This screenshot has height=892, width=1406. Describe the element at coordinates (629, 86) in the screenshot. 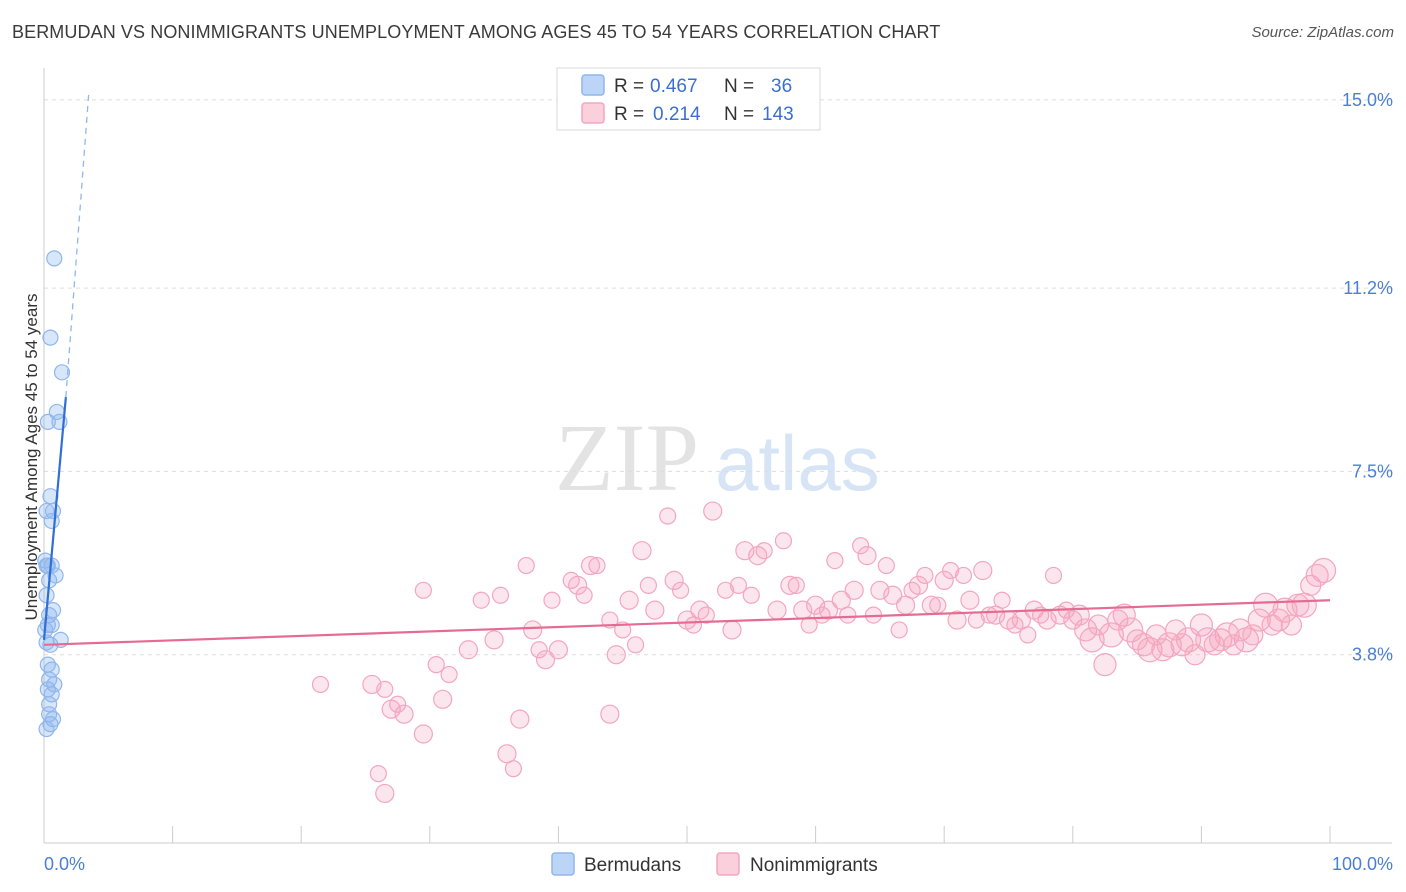

I see `legend-r-label-1: R =` at that location.